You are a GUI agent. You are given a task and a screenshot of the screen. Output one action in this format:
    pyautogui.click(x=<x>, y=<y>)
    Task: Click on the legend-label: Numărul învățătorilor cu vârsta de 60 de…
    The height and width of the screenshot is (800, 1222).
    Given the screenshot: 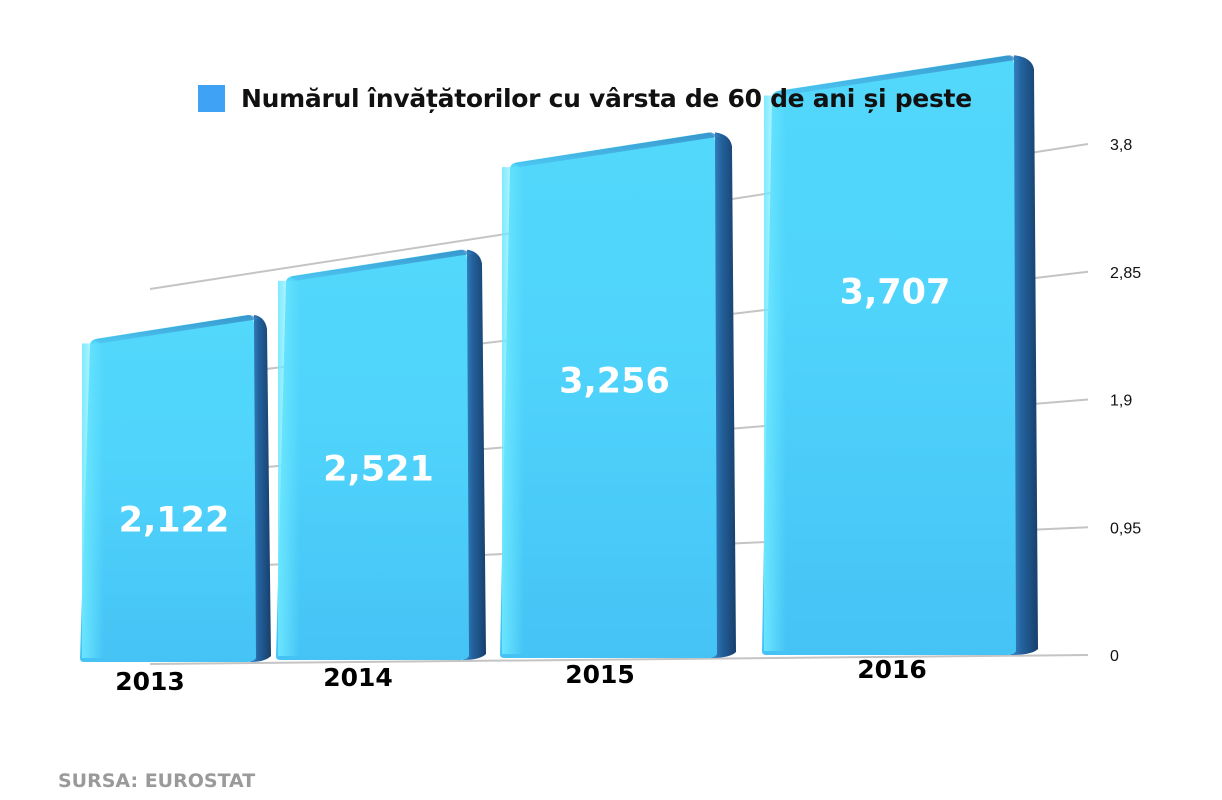 What is the action you would take?
    pyautogui.click(x=606, y=98)
    